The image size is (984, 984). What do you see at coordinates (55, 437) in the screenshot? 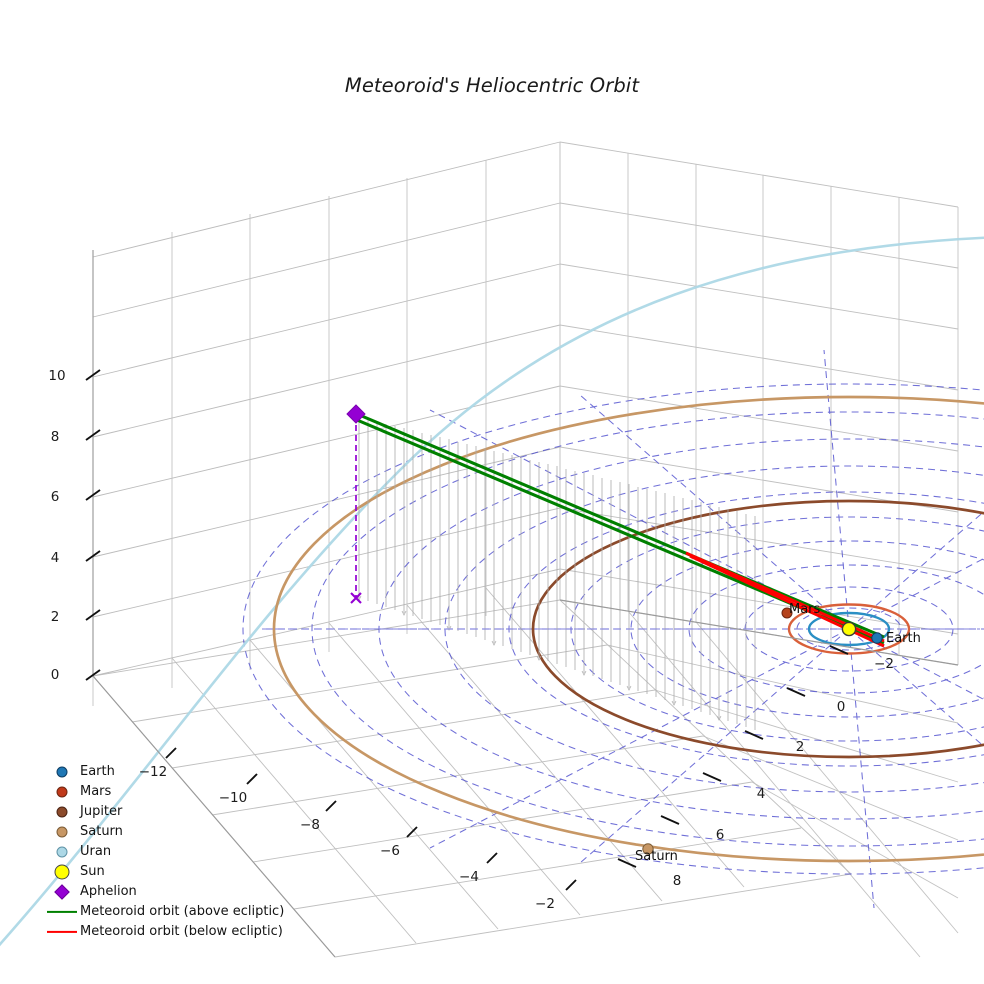
I see `z-tick-8: 8` at bounding box center [55, 437].